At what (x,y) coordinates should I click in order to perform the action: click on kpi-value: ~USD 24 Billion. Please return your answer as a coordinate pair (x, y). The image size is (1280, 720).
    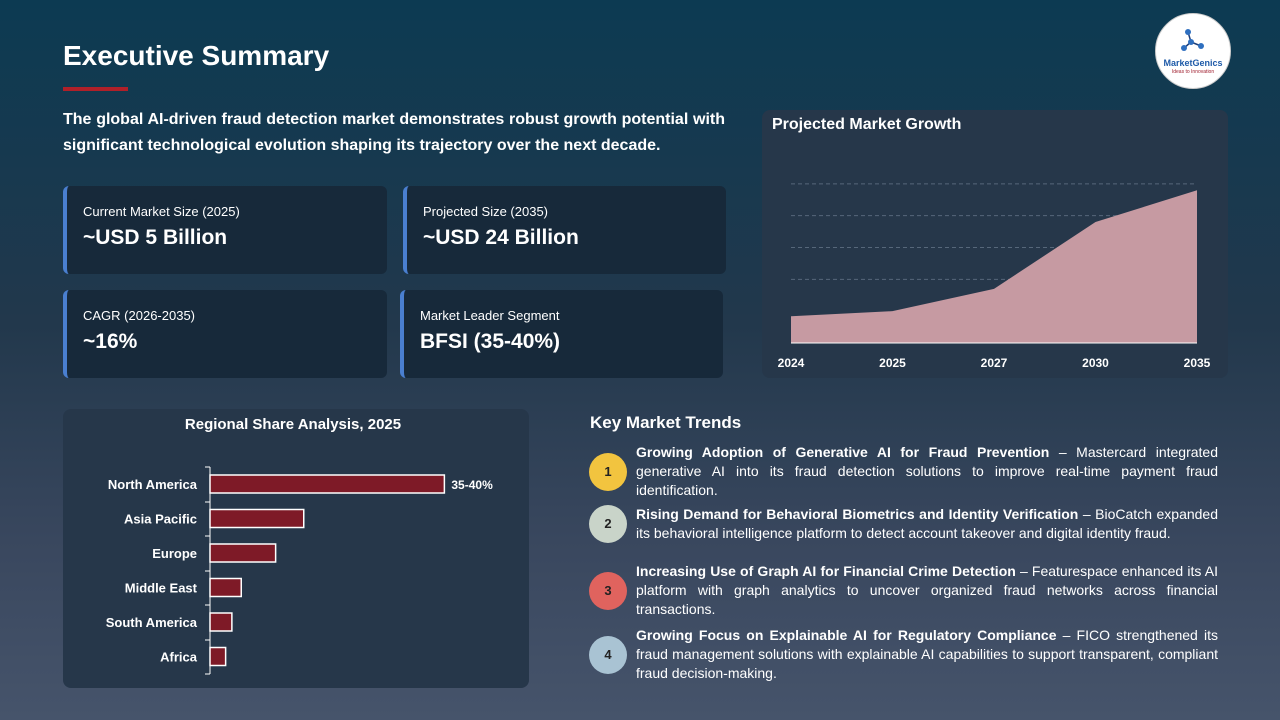
    Looking at the image, I should click on (501, 237).